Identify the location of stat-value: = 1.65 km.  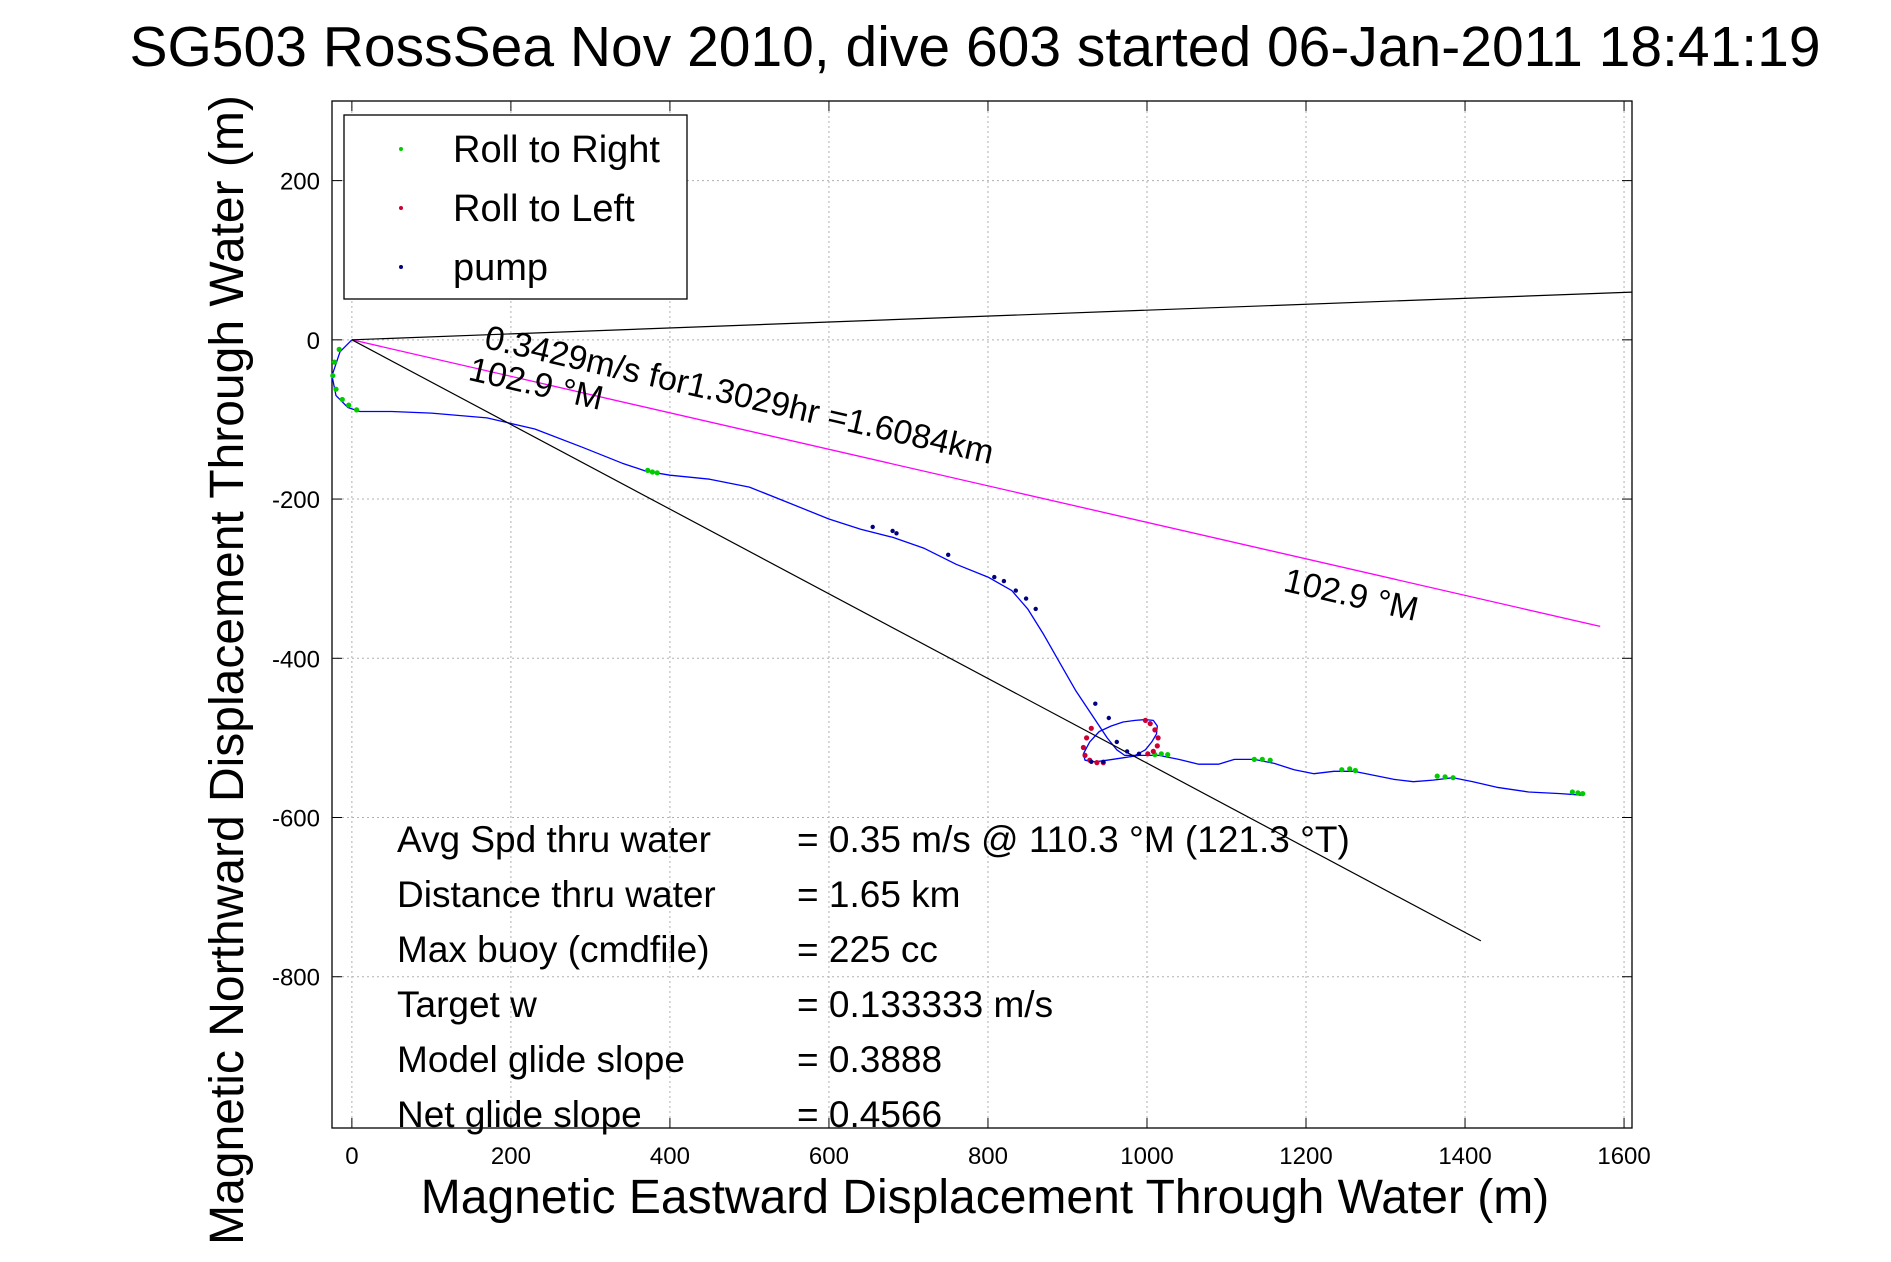
(879, 894).